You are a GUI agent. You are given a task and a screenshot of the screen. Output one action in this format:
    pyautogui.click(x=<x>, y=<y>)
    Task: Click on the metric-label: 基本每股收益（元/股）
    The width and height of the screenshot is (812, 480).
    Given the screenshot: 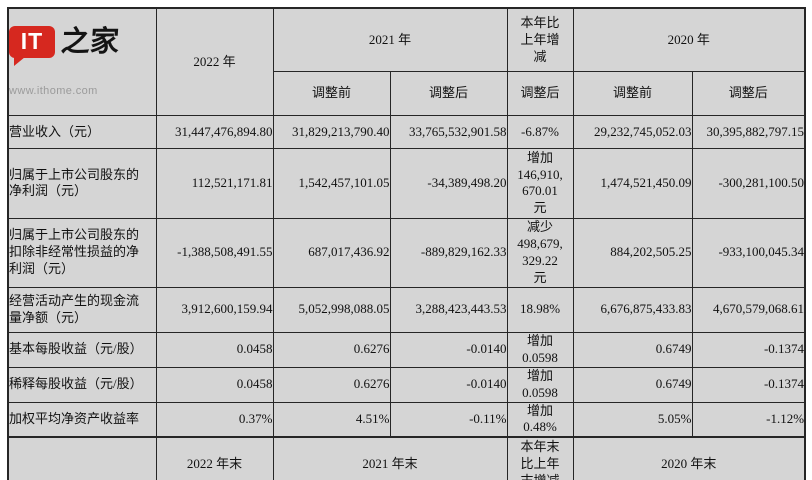 What is the action you would take?
    pyautogui.click(x=82, y=349)
    